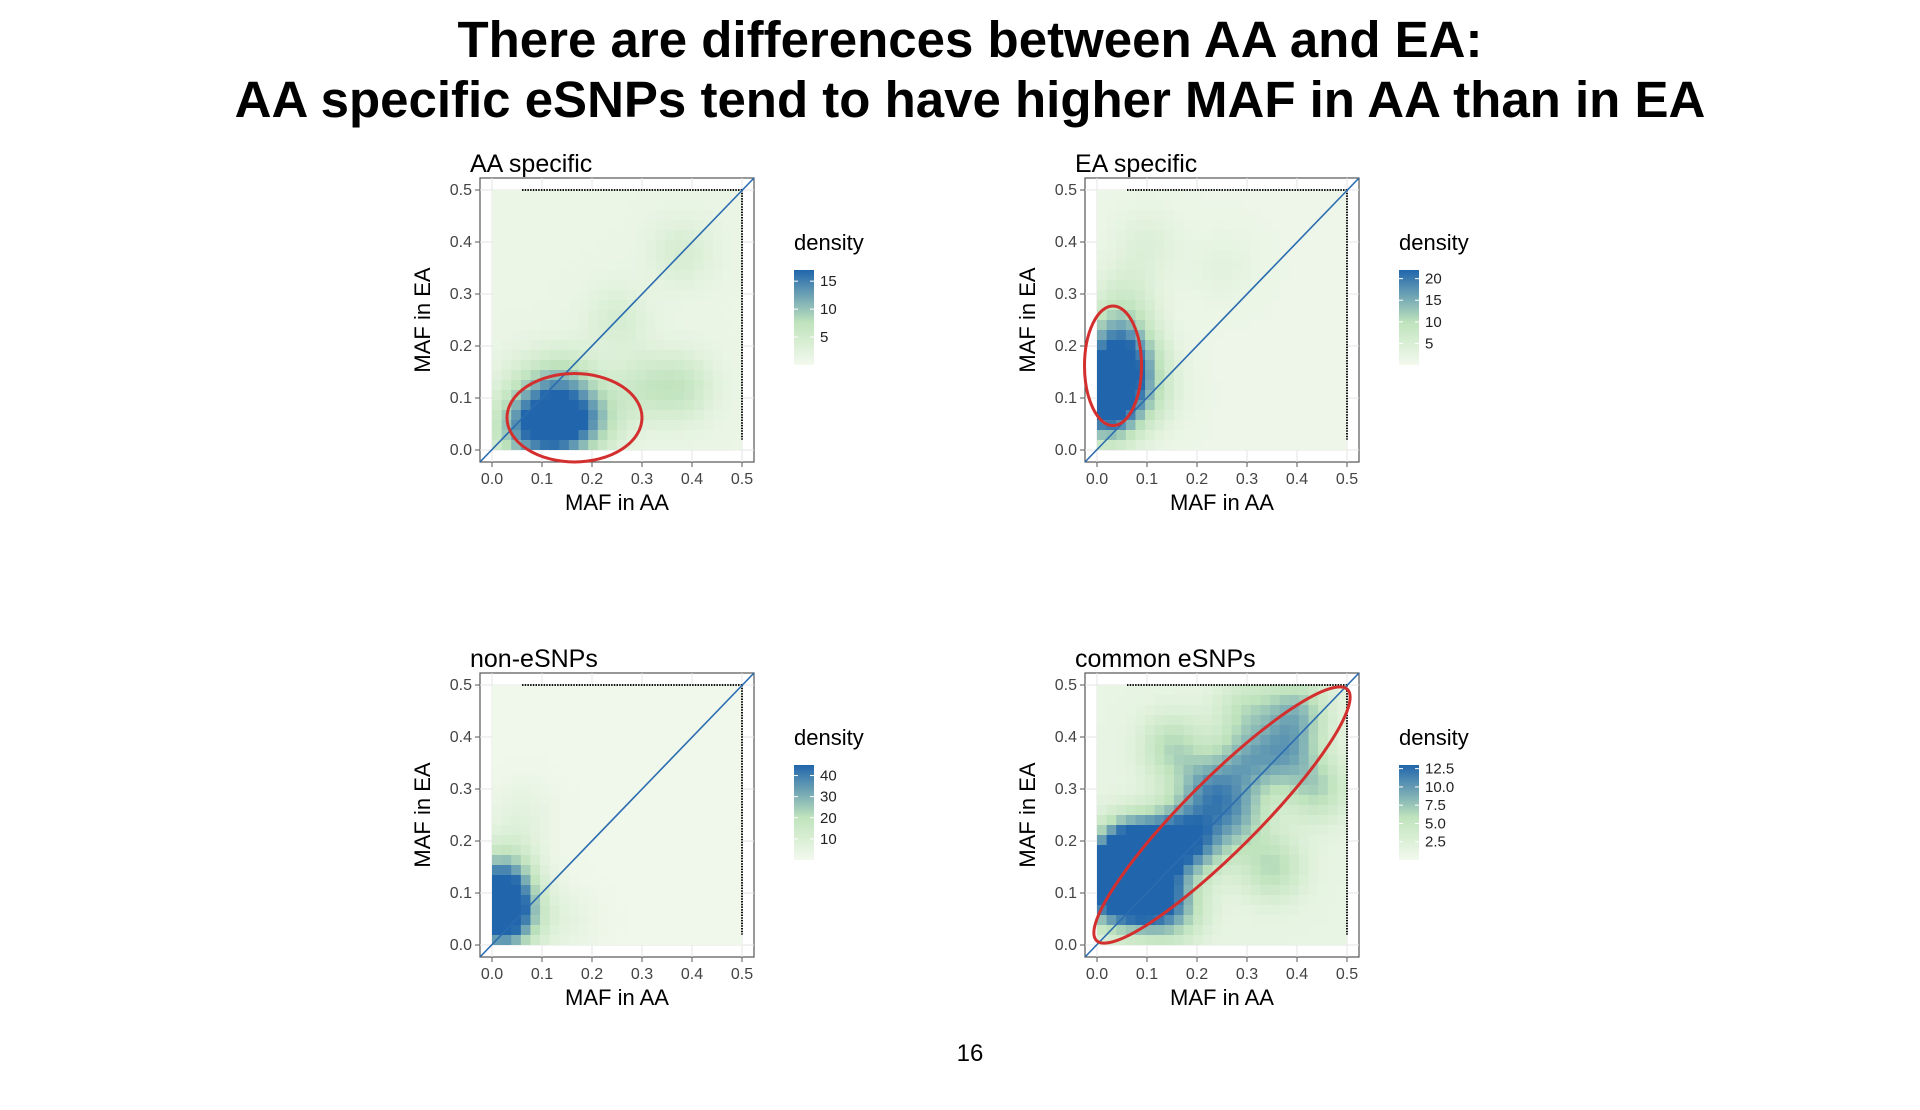 This screenshot has height=1110, width=1920. Describe the element at coordinates (970, 39) in the screenshot. I see `slide-title-line-1: There are differences between AA and EA:` at that location.